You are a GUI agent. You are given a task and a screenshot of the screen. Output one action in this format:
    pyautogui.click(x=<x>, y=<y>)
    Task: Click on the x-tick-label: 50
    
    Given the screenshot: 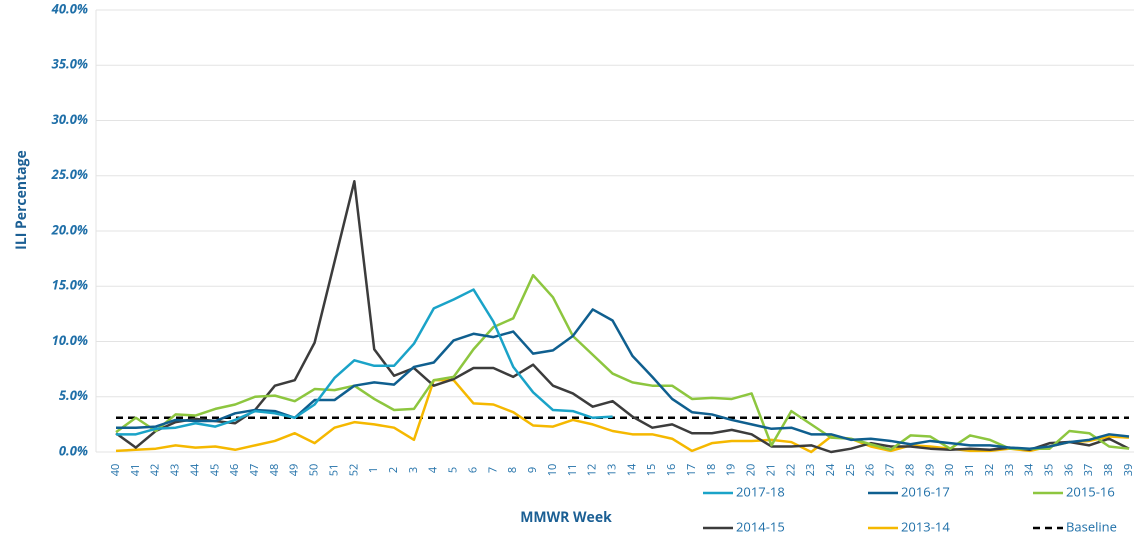 What is the action you would take?
    pyautogui.click(x=314, y=470)
    